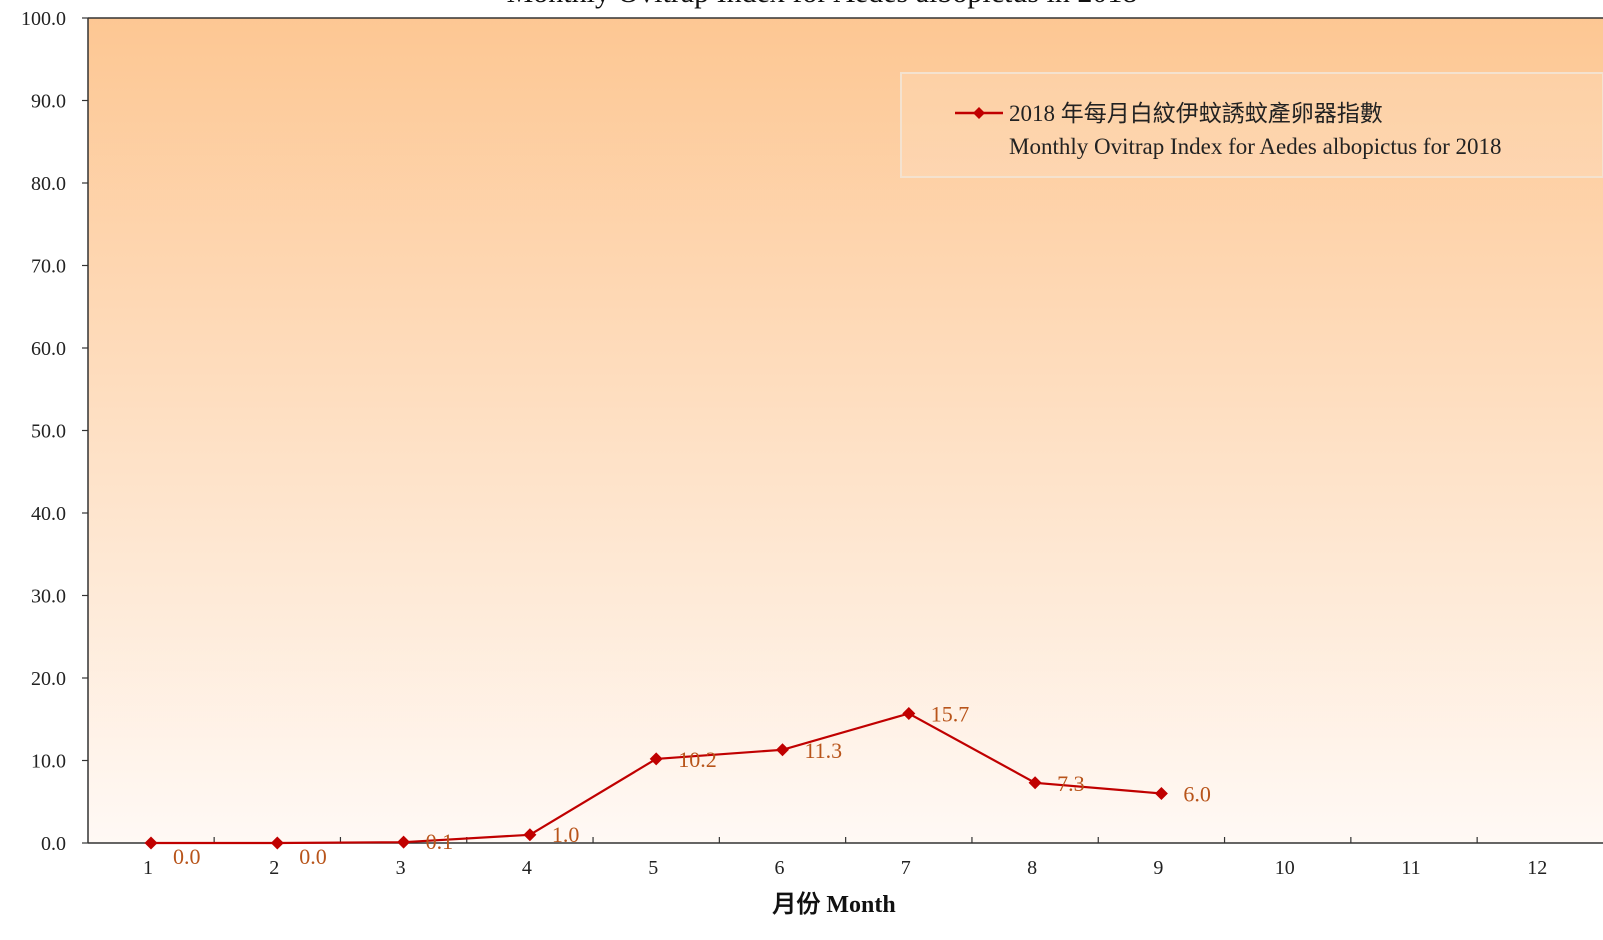 This screenshot has height=940, width=1603. I want to click on y-tick-label: 20.0, so click(48, 679).